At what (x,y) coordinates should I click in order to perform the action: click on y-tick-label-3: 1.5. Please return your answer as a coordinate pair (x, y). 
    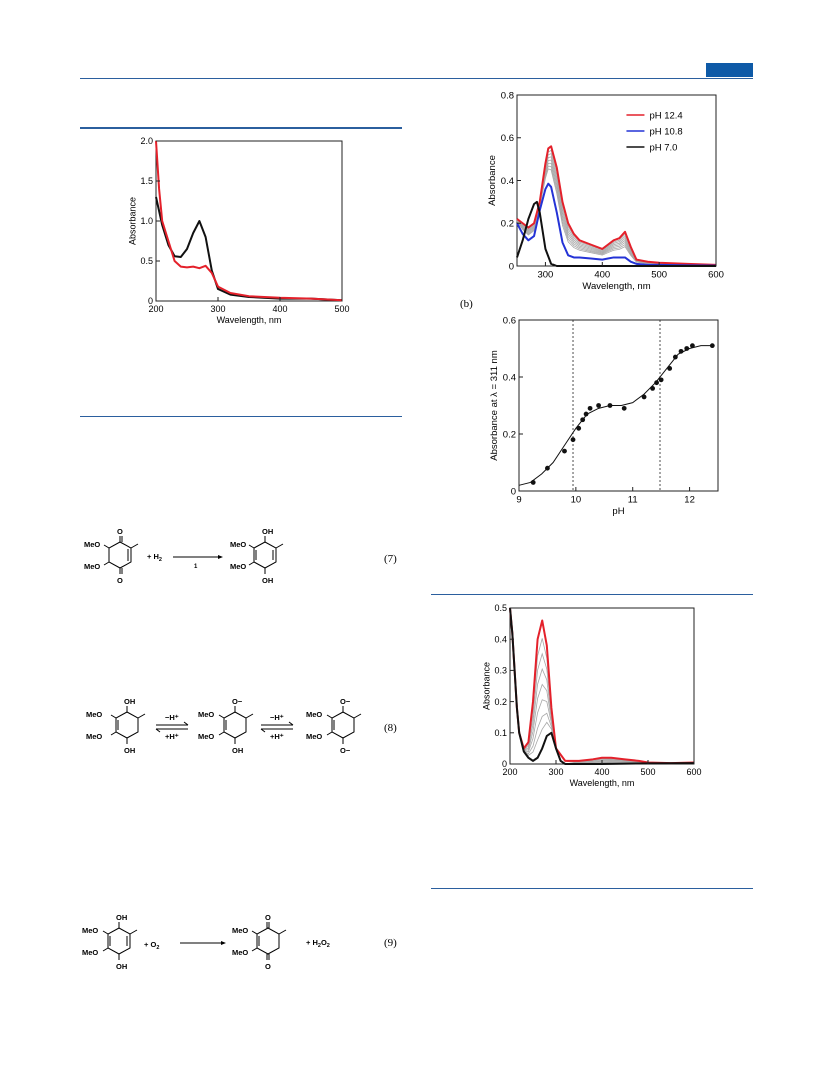
    Looking at the image, I should click on (146, 181).